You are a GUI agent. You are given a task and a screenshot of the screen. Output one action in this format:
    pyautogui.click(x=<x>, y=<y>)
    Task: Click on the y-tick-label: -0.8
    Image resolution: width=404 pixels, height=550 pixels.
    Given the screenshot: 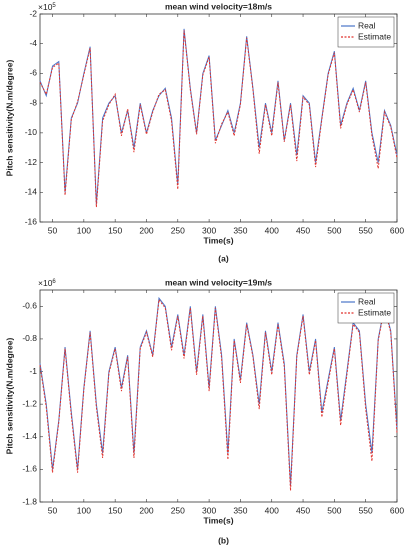 What is the action you would take?
    pyautogui.click(x=29, y=338)
    